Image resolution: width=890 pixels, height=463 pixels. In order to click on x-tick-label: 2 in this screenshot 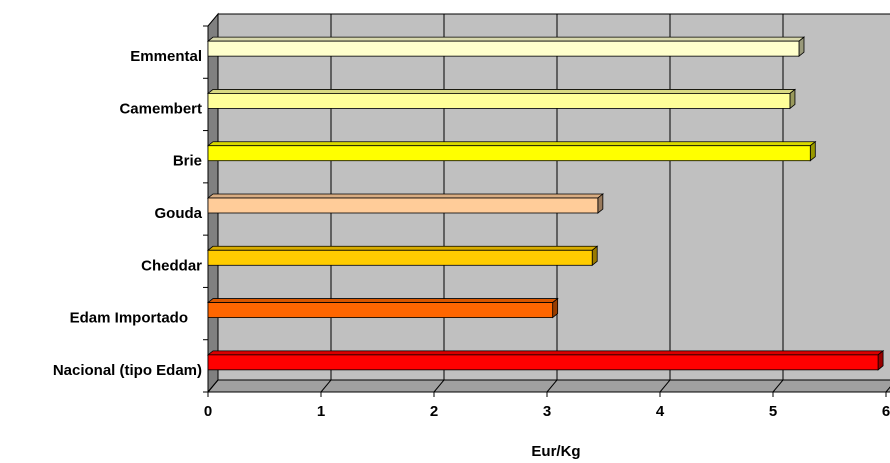, I will do `click(434, 411)`.